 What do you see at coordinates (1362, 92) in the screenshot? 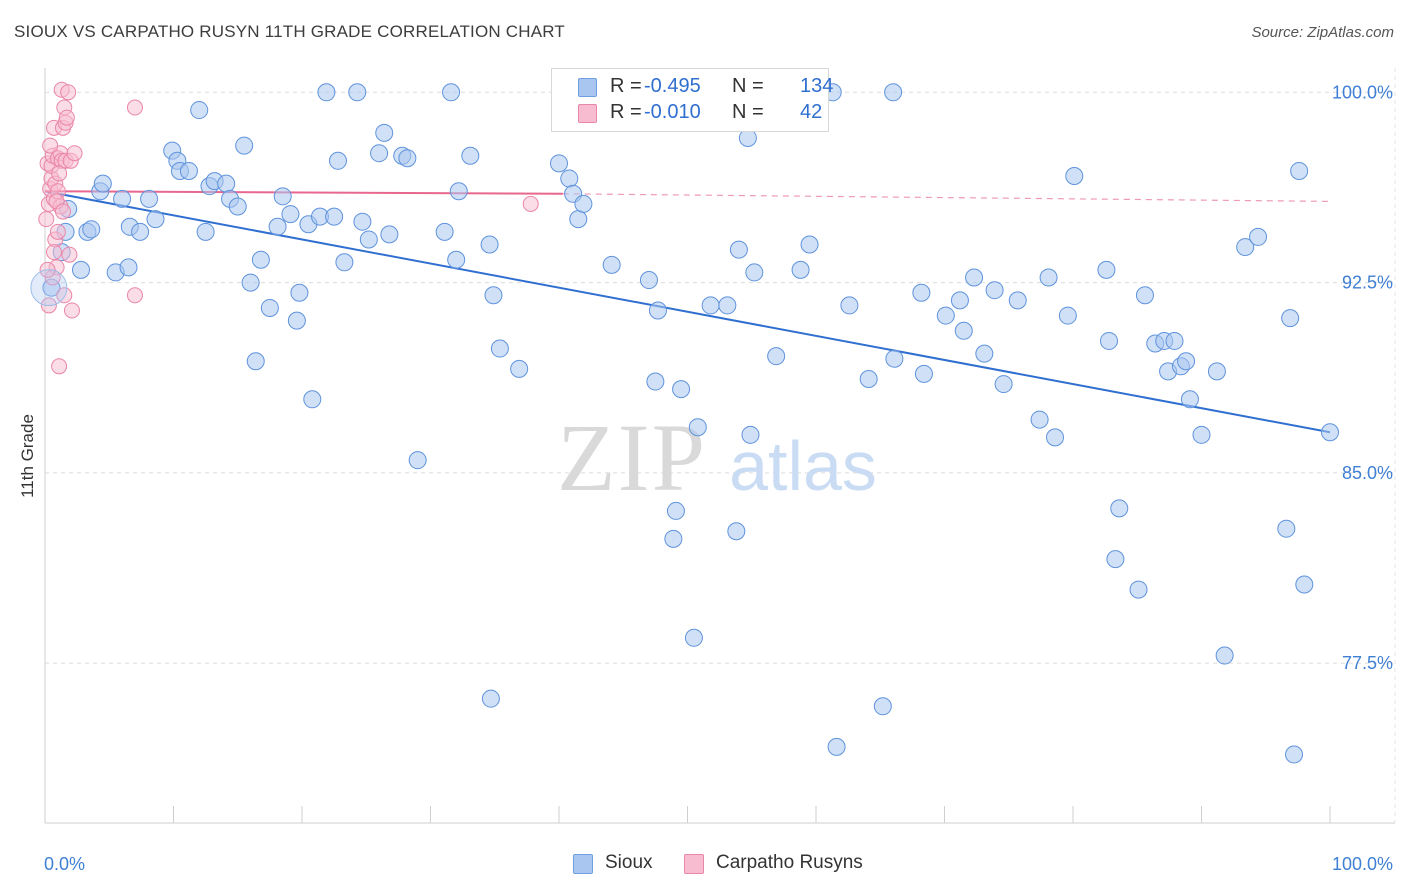
I see `y-tick-label: 100.0%` at bounding box center [1362, 92].